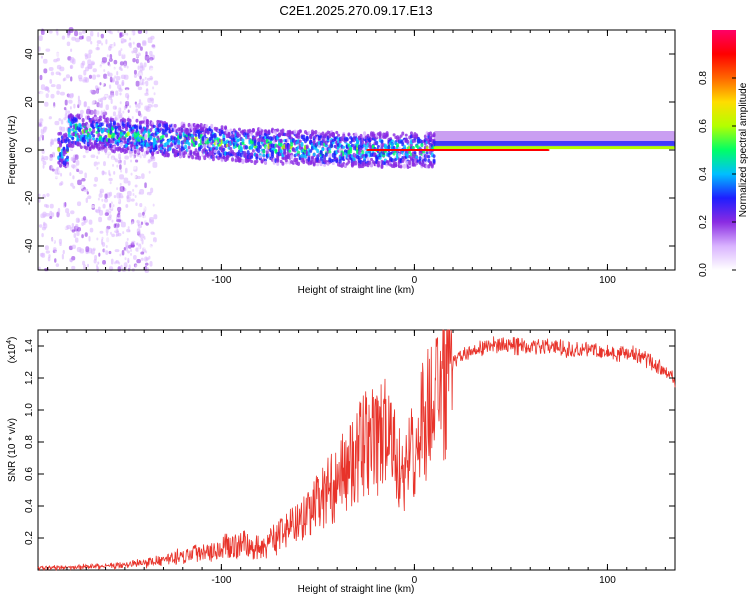  I want to click on y-tick-label: 1.0, so click(29, 410).